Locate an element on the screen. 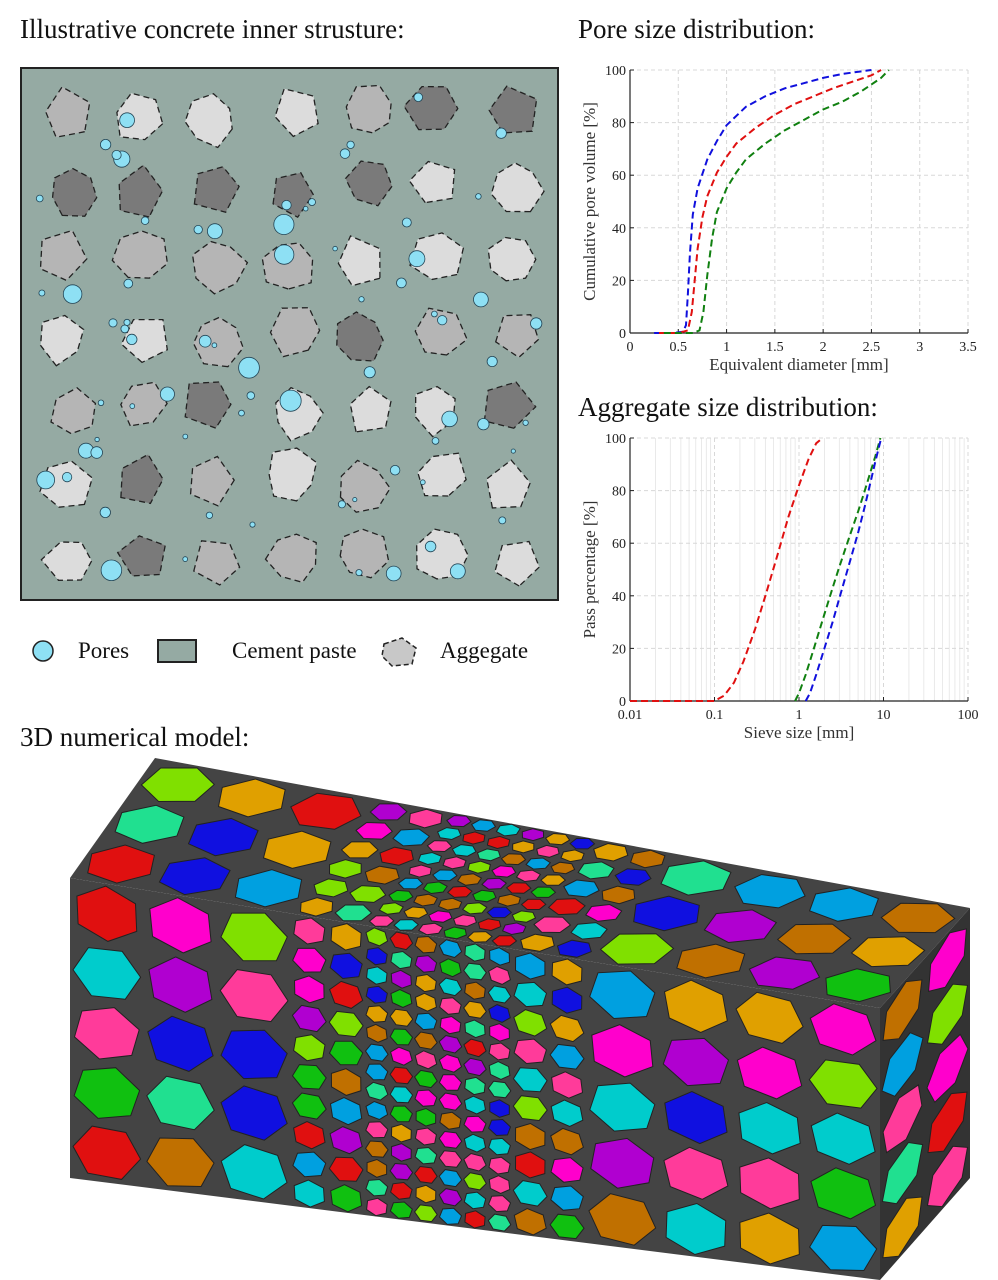  x-tick-label: 2.5 is located at coordinates (872, 347).